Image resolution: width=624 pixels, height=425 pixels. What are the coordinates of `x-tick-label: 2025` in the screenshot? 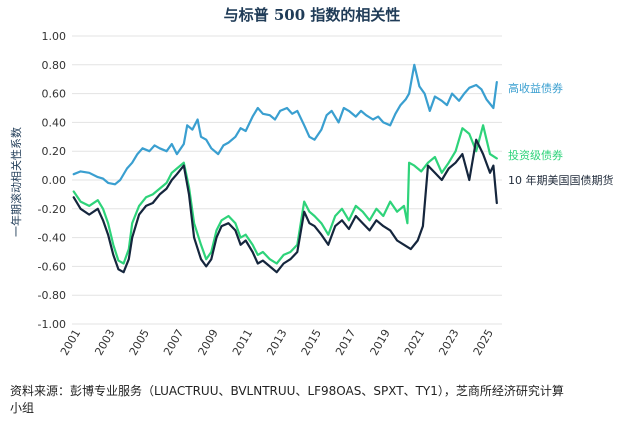 It's located at (483, 342).